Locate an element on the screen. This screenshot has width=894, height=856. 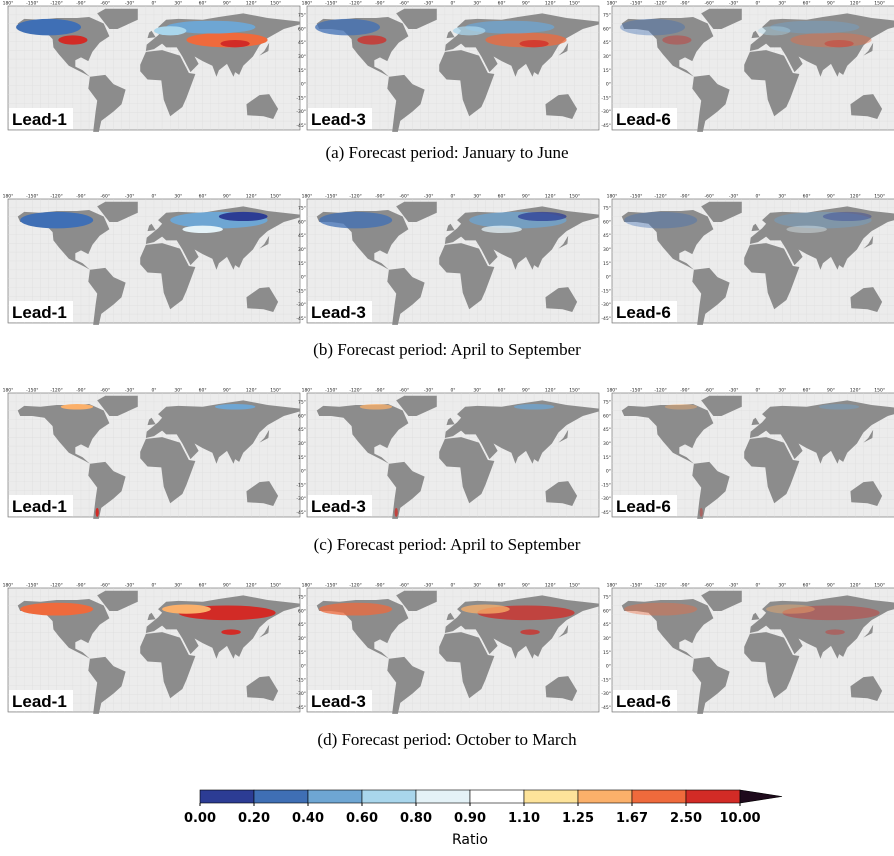
latitude-label: 30° is located at coordinates (302, 444).